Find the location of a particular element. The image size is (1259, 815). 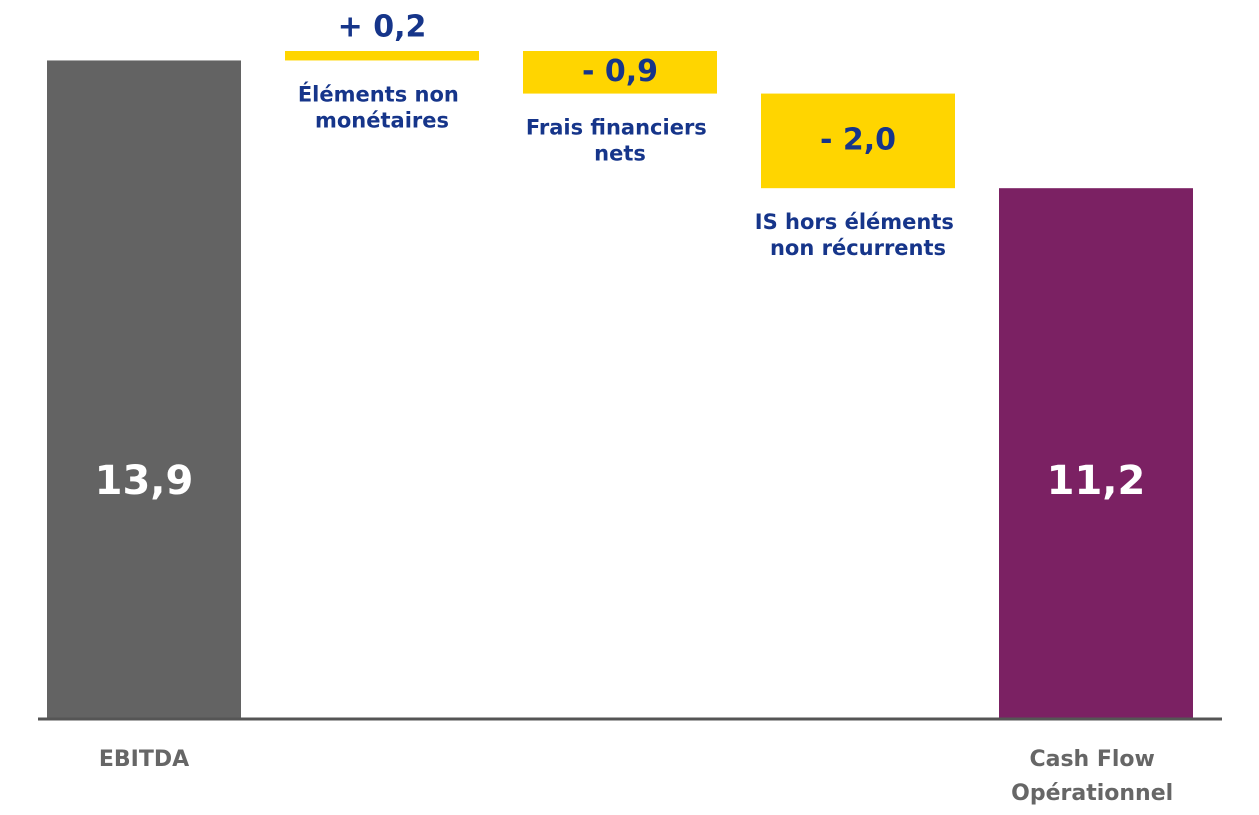

value-label: 13,9 is located at coordinates (144, 481).